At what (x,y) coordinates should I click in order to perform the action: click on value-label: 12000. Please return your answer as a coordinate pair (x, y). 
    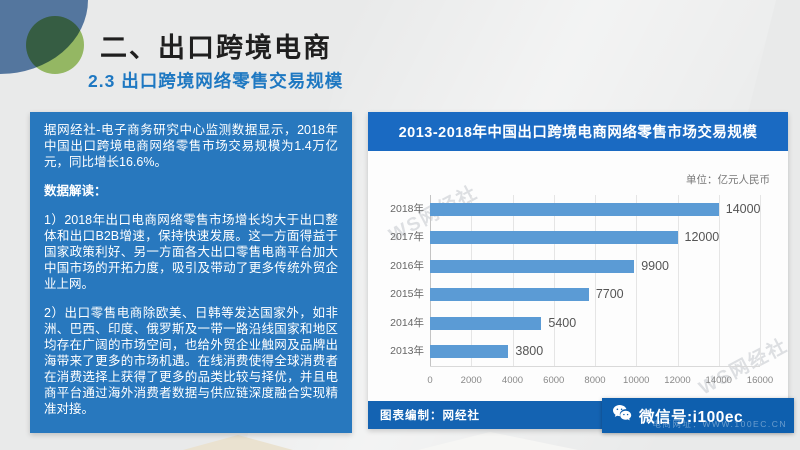
    Looking at the image, I should click on (702, 237).